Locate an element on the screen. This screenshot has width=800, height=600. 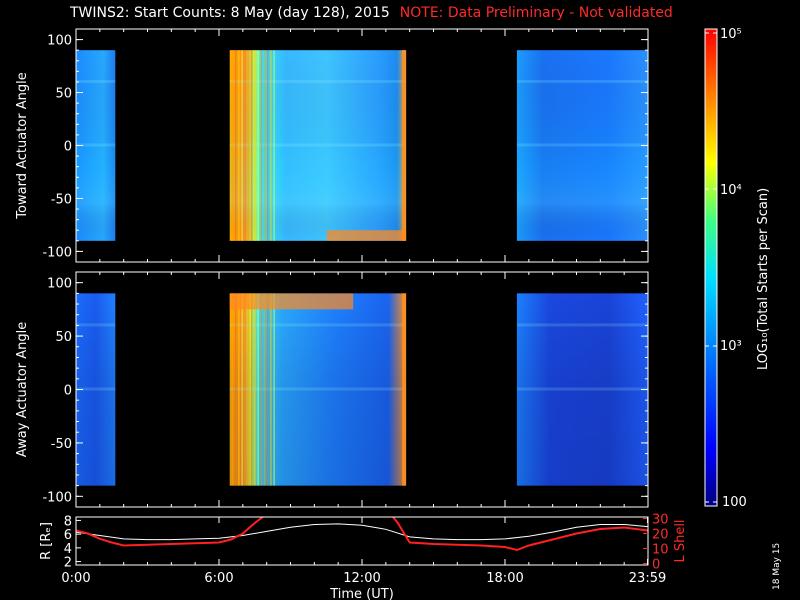
panel-frame is located at coordinates (362, 541).